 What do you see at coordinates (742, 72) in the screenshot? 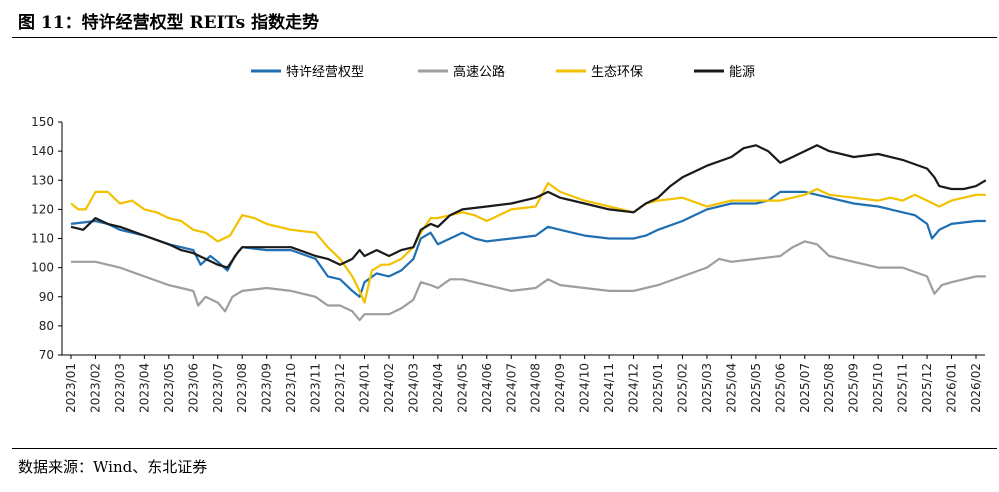
I see `legend-label: 能源` at bounding box center [742, 72].